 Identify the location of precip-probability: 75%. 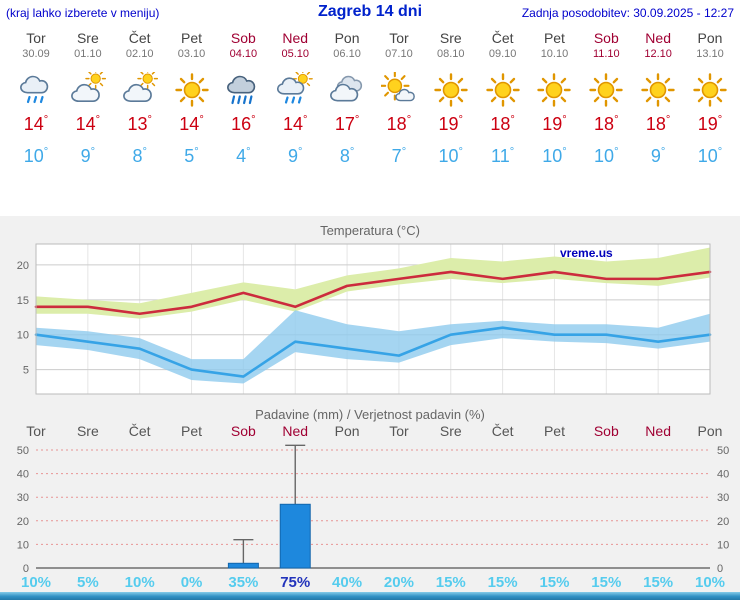
(295, 582).